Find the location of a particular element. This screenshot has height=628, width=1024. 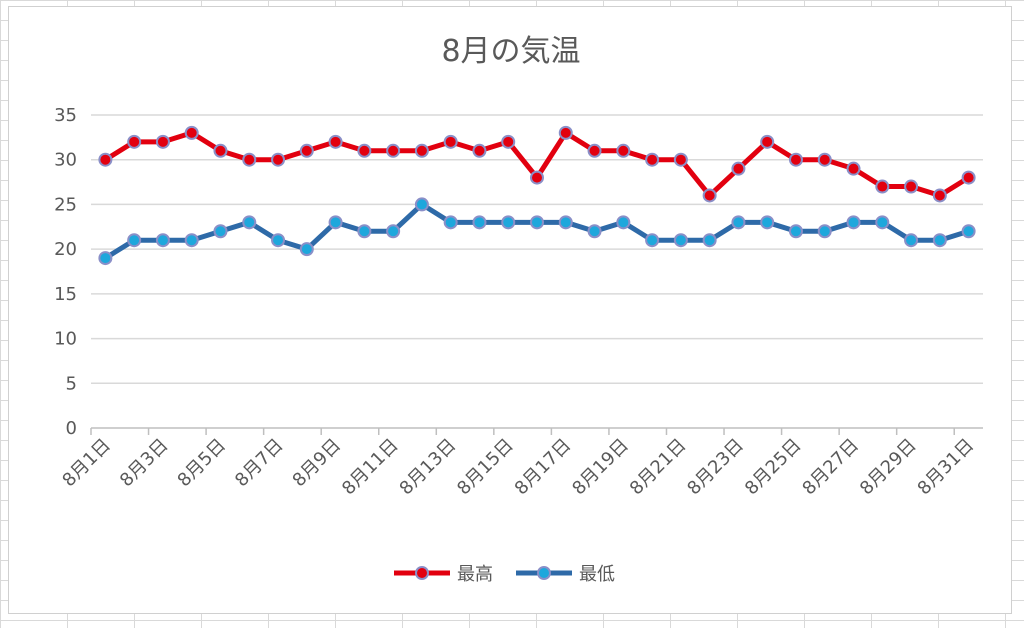

x-tick-label: 8月9日 is located at coordinates (317, 463).